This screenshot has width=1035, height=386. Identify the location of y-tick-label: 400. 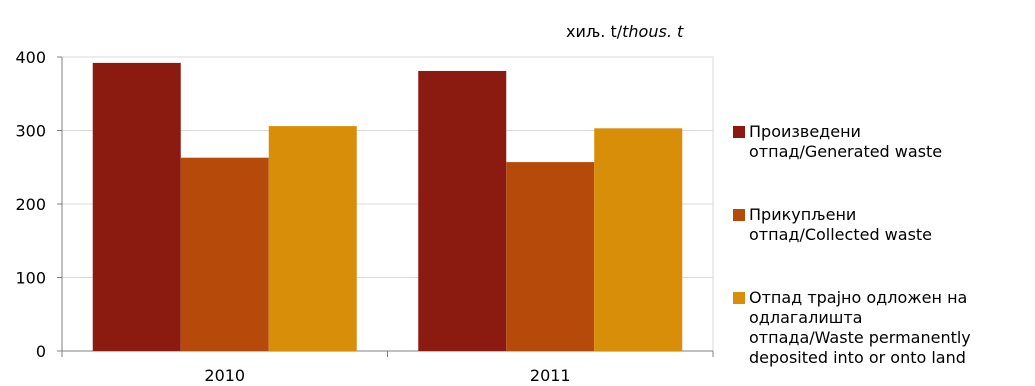
(30, 57).